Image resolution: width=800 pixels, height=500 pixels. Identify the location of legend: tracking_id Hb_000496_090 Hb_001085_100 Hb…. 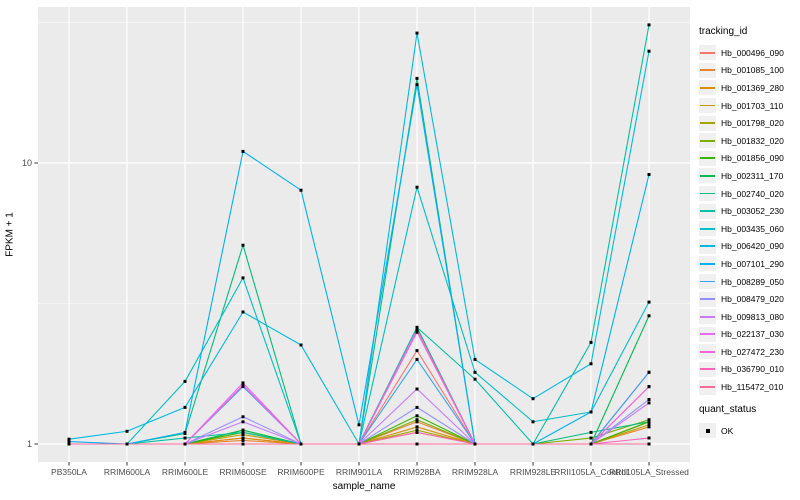
(749, 232).